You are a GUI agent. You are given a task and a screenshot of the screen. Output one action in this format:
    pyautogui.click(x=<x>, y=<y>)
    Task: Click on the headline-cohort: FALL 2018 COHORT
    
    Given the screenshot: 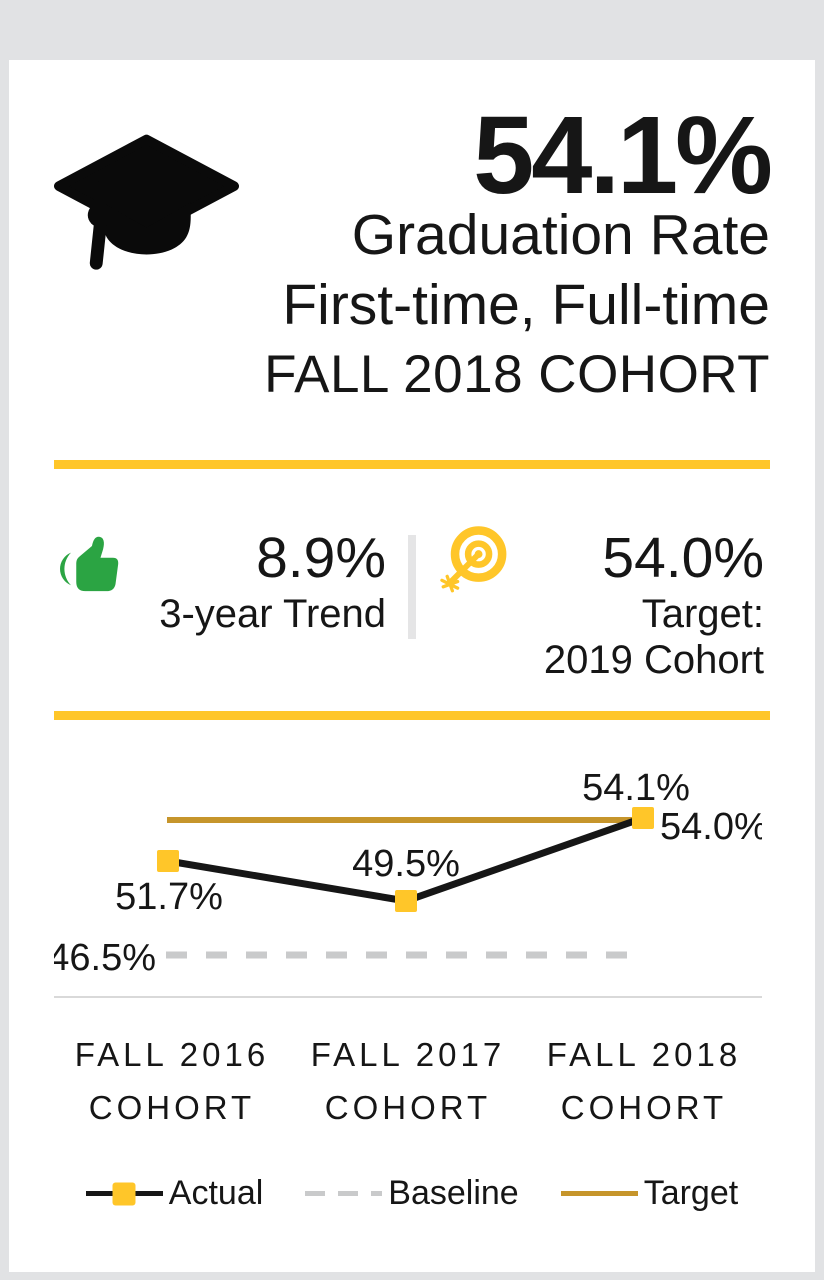 What is the action you would take?
    pyautogui.click(x=517, y=374)
    